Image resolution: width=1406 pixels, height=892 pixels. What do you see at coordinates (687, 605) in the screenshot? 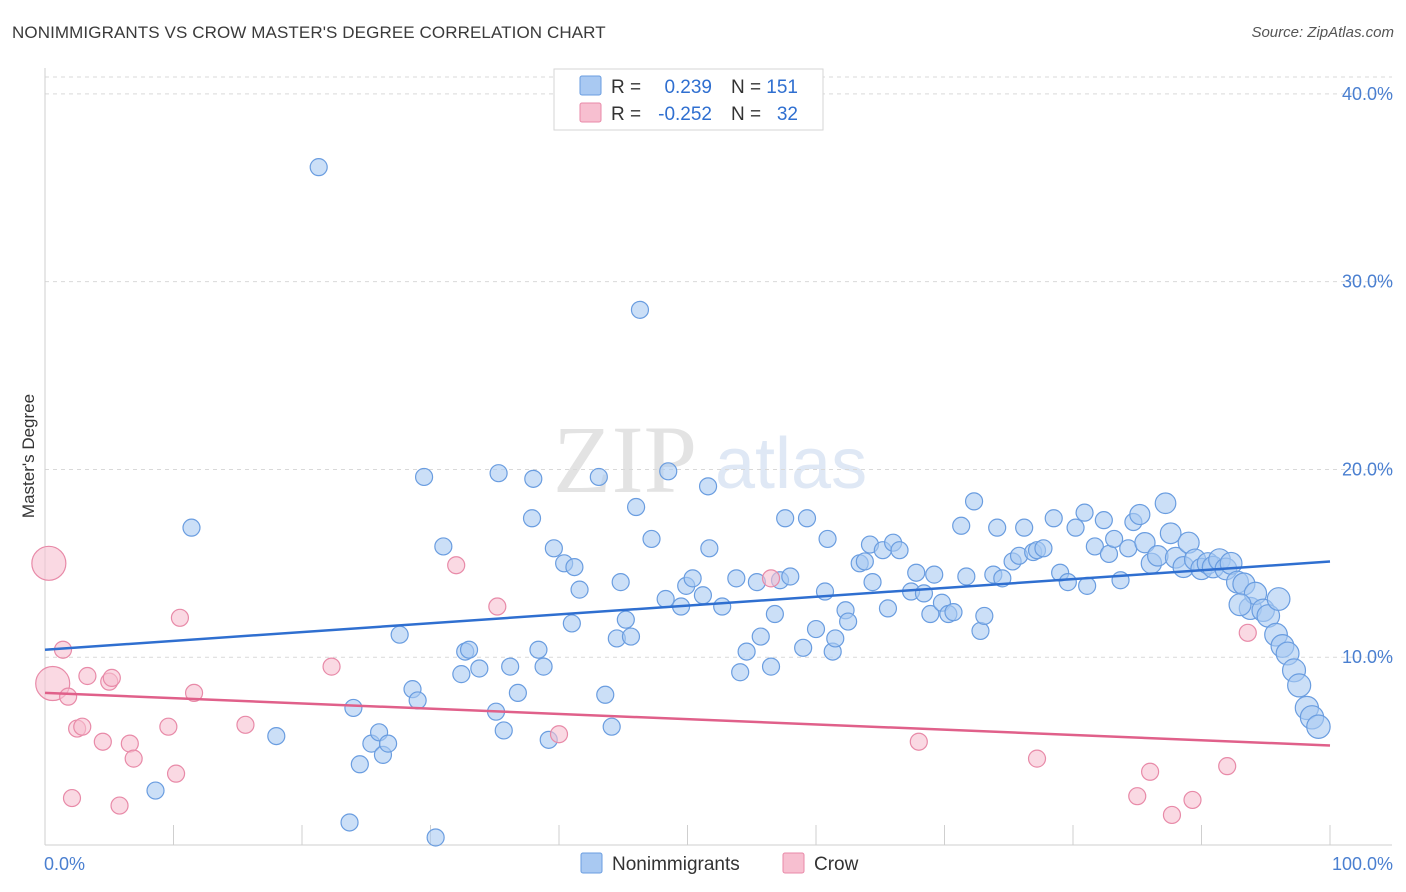
I see `trend-line-nonimmigrants` at bounding box center [687, 605].